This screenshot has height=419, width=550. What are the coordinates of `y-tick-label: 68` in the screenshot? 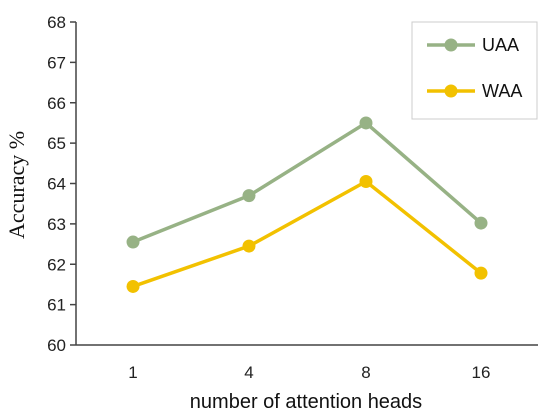 It's located at (56, 22).